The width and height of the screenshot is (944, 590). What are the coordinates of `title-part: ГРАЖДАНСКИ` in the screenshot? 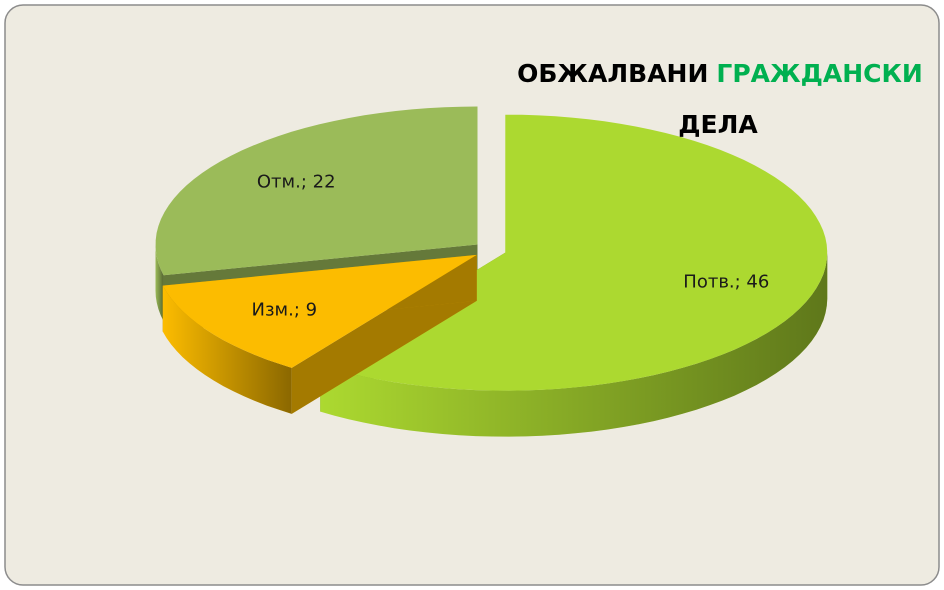 It's located at (819, 73).